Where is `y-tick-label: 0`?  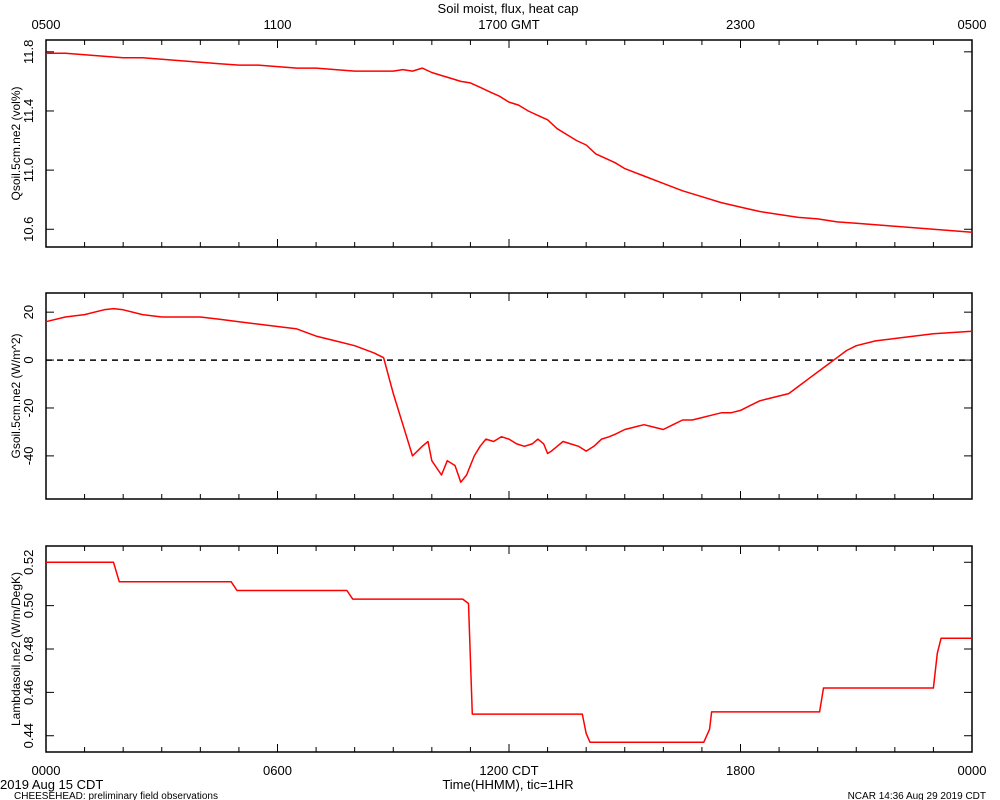 y-tick-label: 0 is located at coordinates (28, 359).